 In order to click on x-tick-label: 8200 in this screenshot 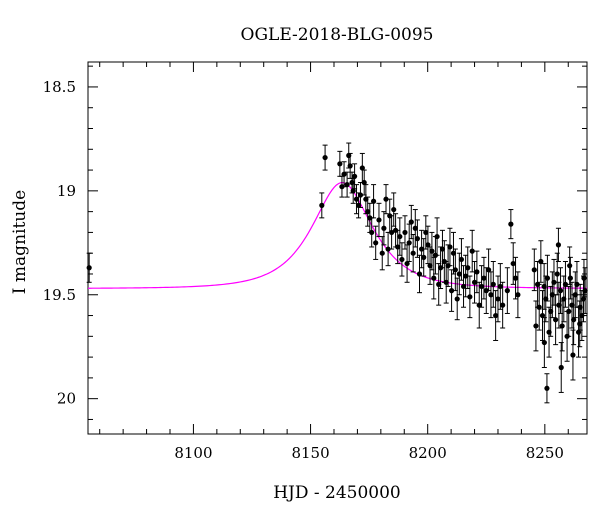, I will do `click(428, 453)`.